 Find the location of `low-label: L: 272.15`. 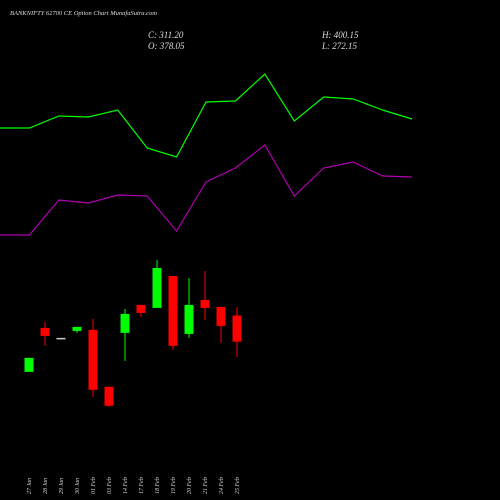

low-label: L: 272.15 is located at coordinates (339, 46).